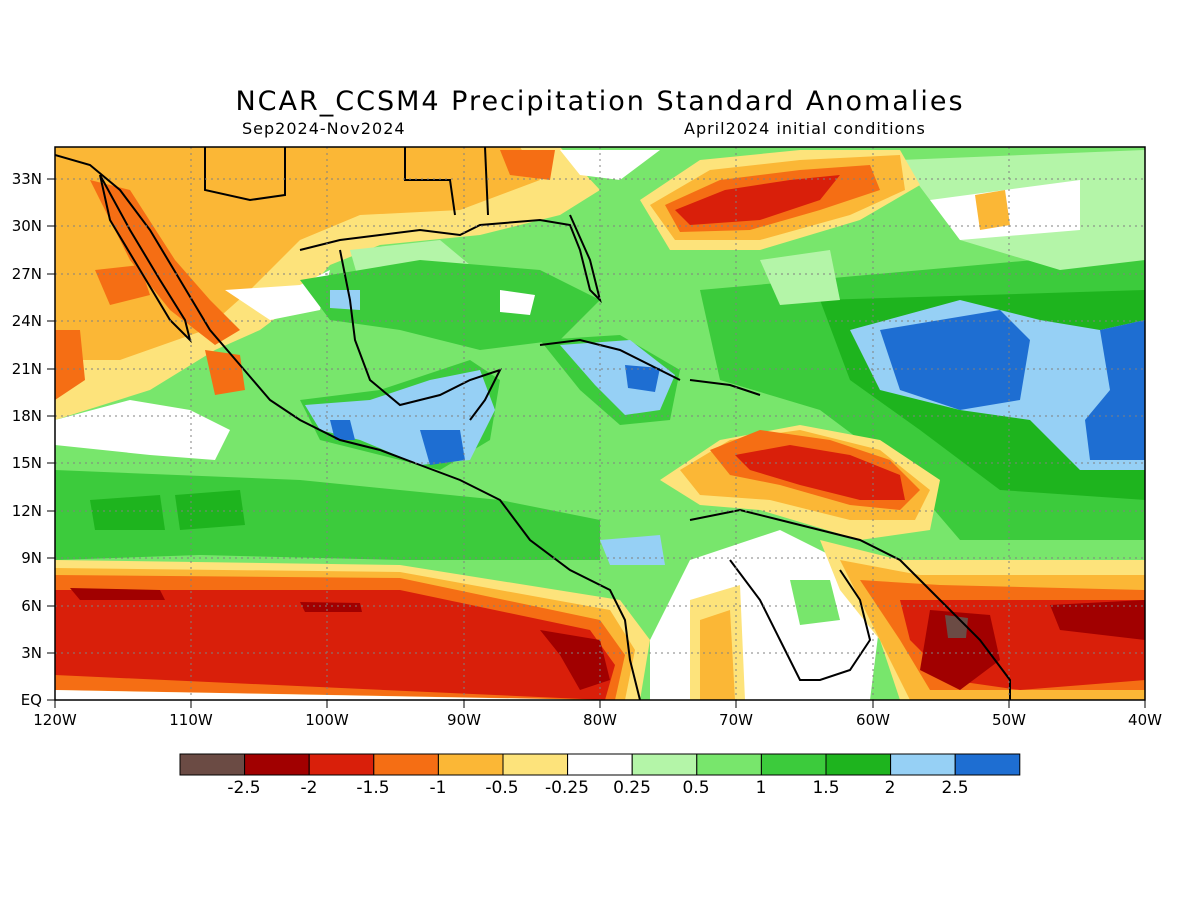 This screenshot has width=1200, height=900. Describe the element at coordinates (501, 788) in the screenshot. I see `colorbar-label: -0.5` at that location.